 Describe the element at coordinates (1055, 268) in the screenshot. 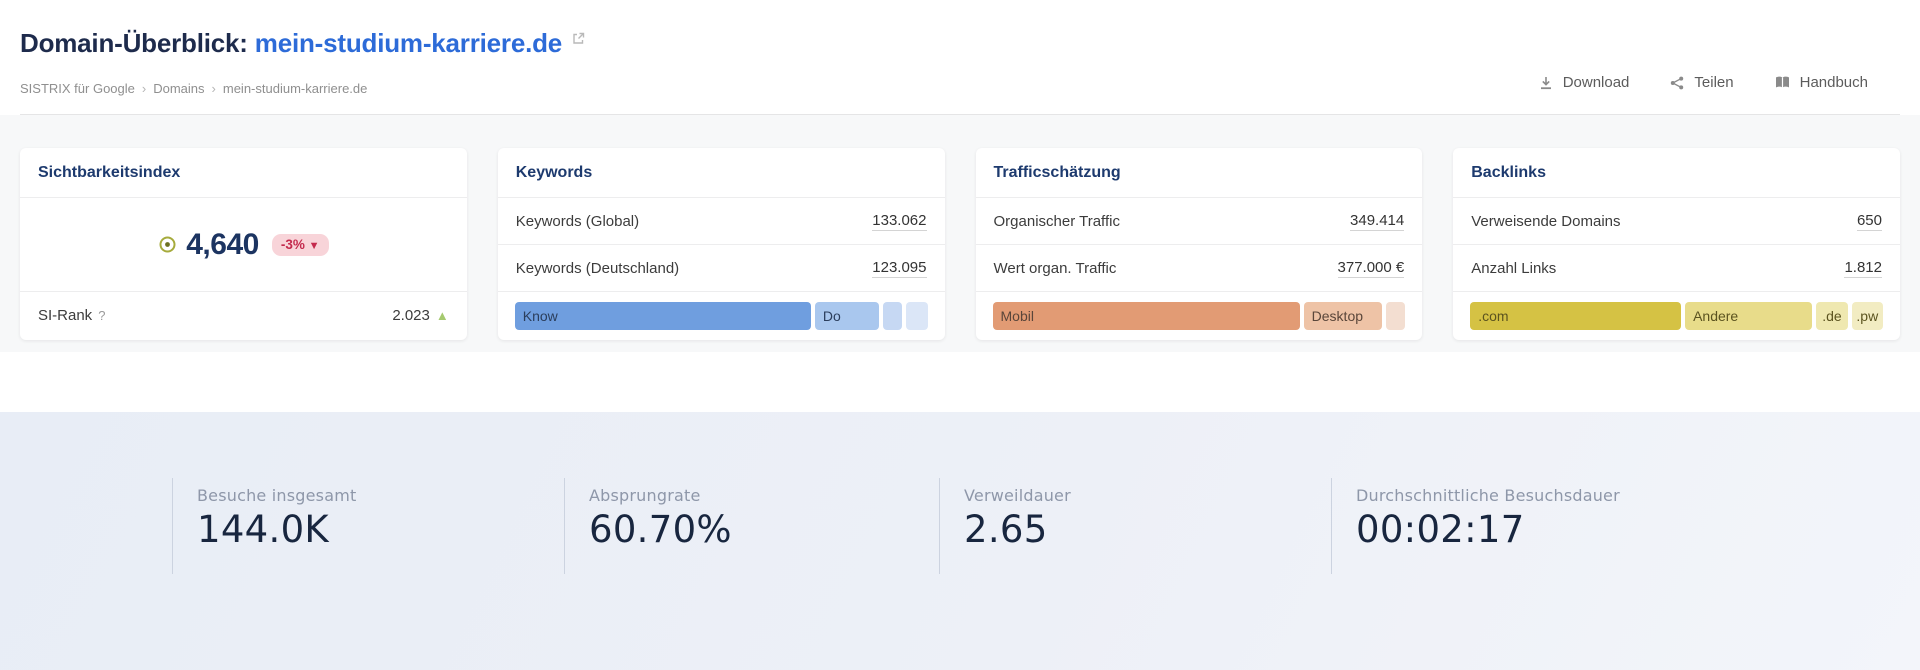

I see `traffic-value-label: Wert organ. Traffic` at that location.